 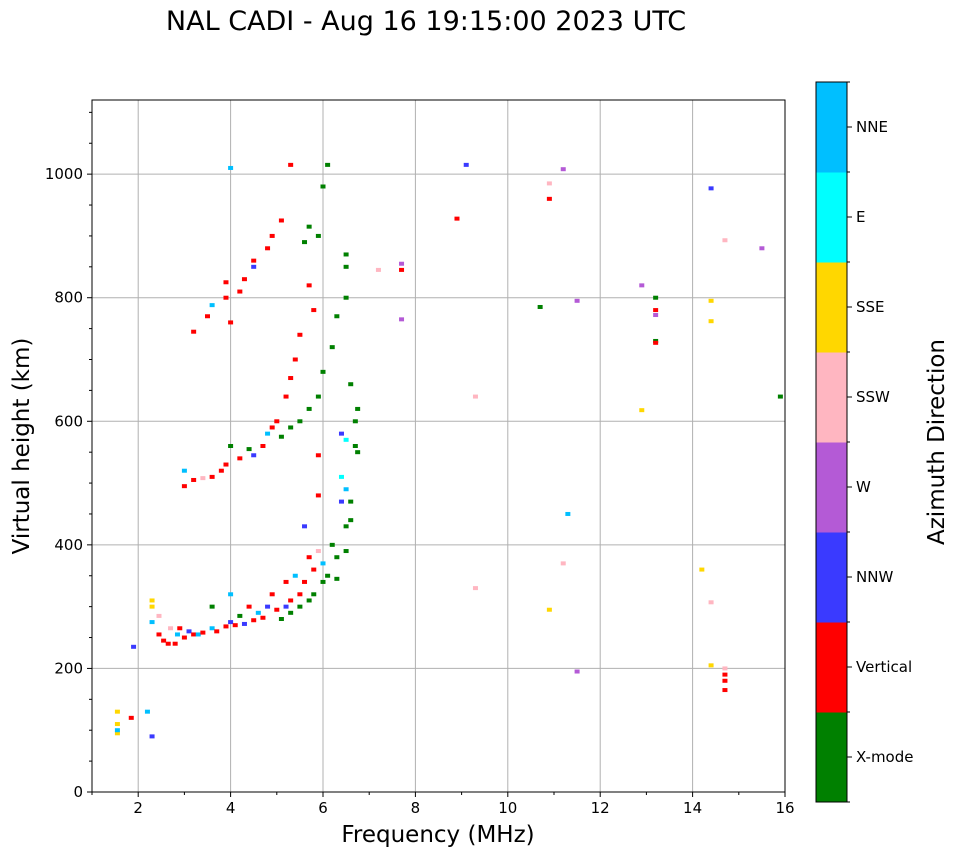 What do you see at coordinates (692, 808) in the screenshot?
I see `x-tick-label: 14` at bounding box center [692, 808].